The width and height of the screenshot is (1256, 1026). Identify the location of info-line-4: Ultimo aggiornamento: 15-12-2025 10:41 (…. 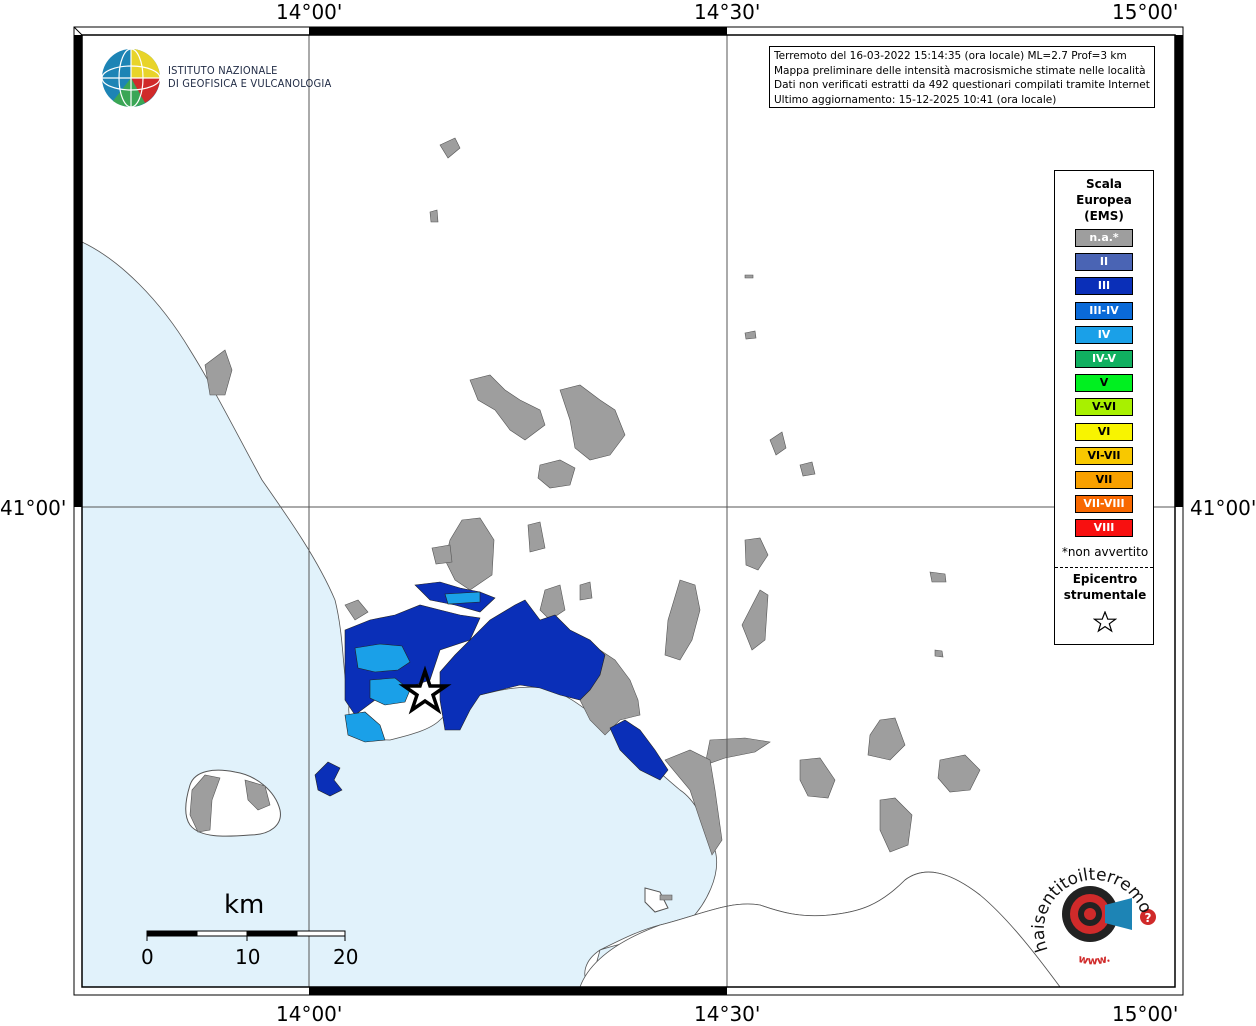
(915, 99).